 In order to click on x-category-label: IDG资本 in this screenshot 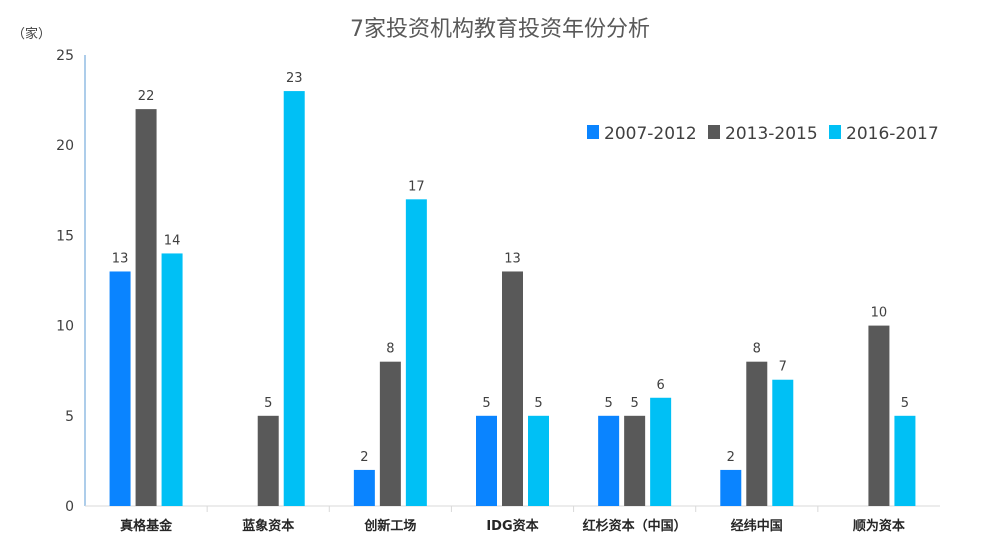, I will do `click(512, 526)`.